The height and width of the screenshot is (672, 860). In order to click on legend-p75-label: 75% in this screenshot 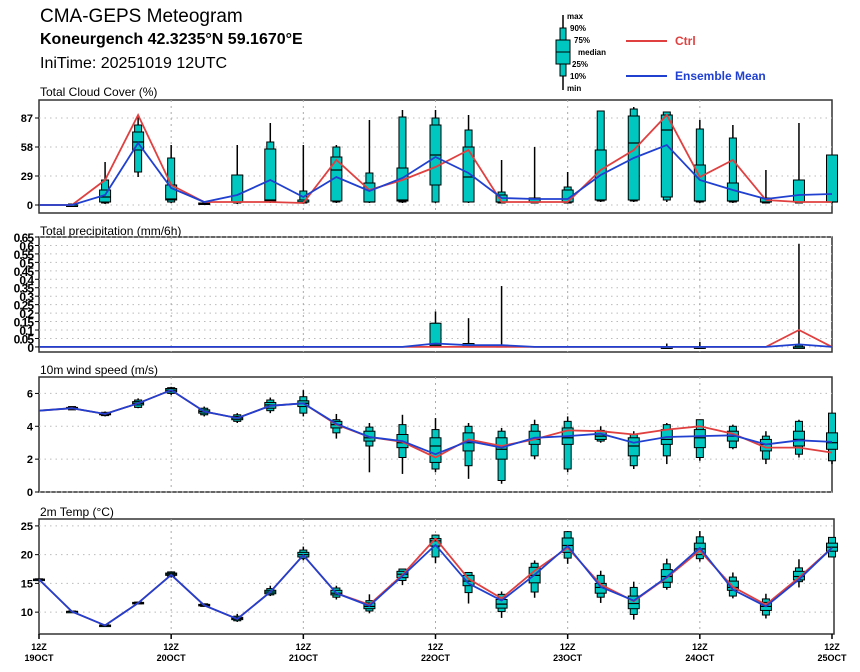, I will do `click(582, 40)`.